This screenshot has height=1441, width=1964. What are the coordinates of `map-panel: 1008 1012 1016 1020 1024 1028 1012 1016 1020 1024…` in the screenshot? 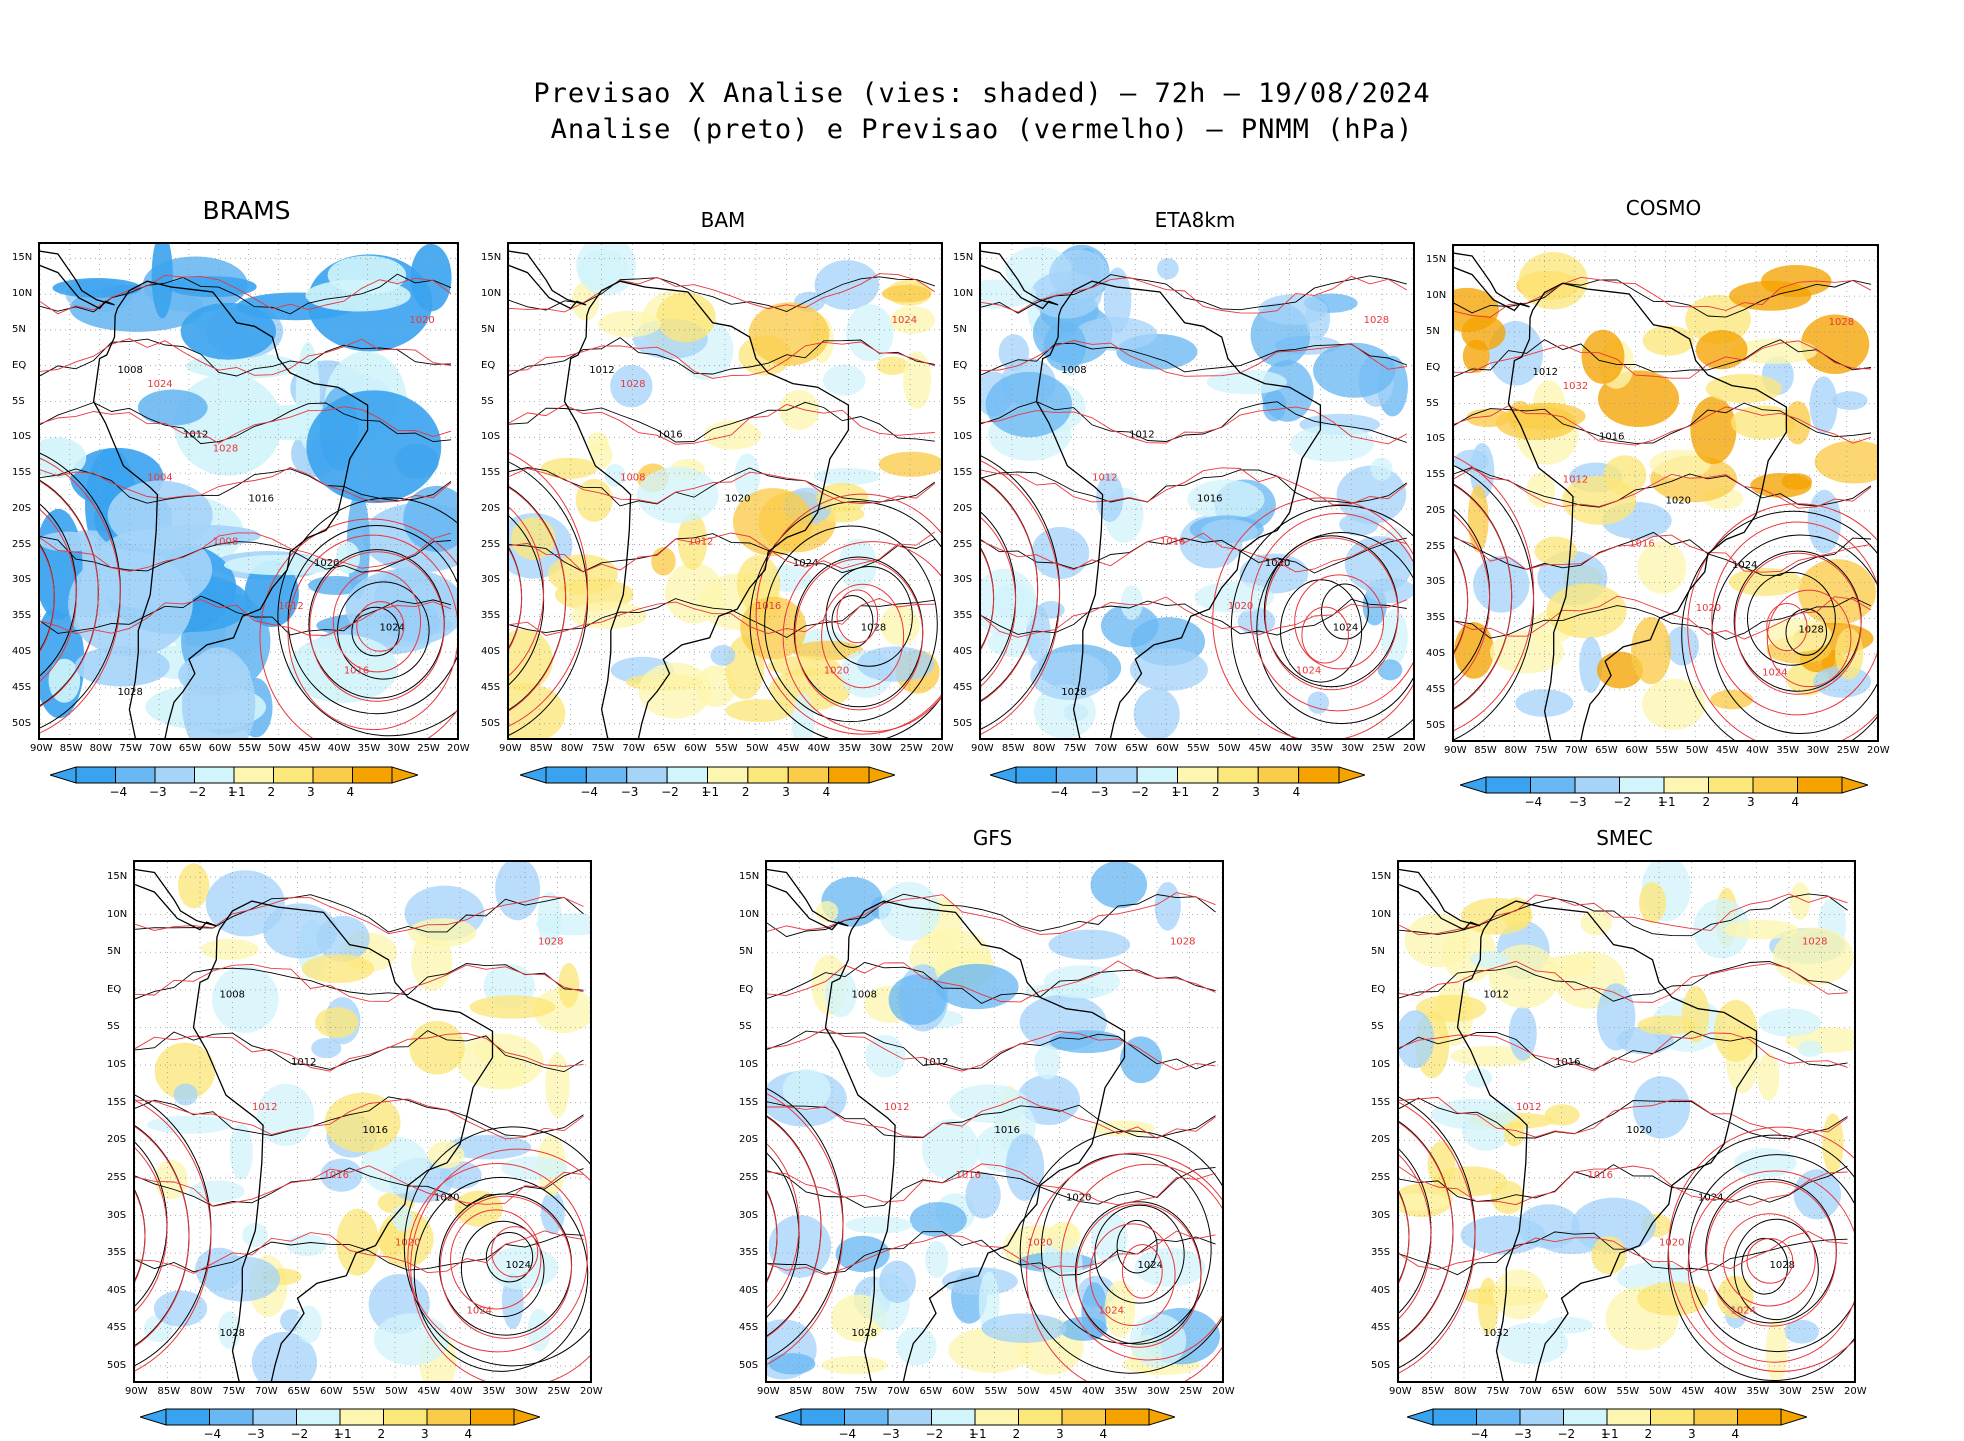 It's located at (994, 1121).